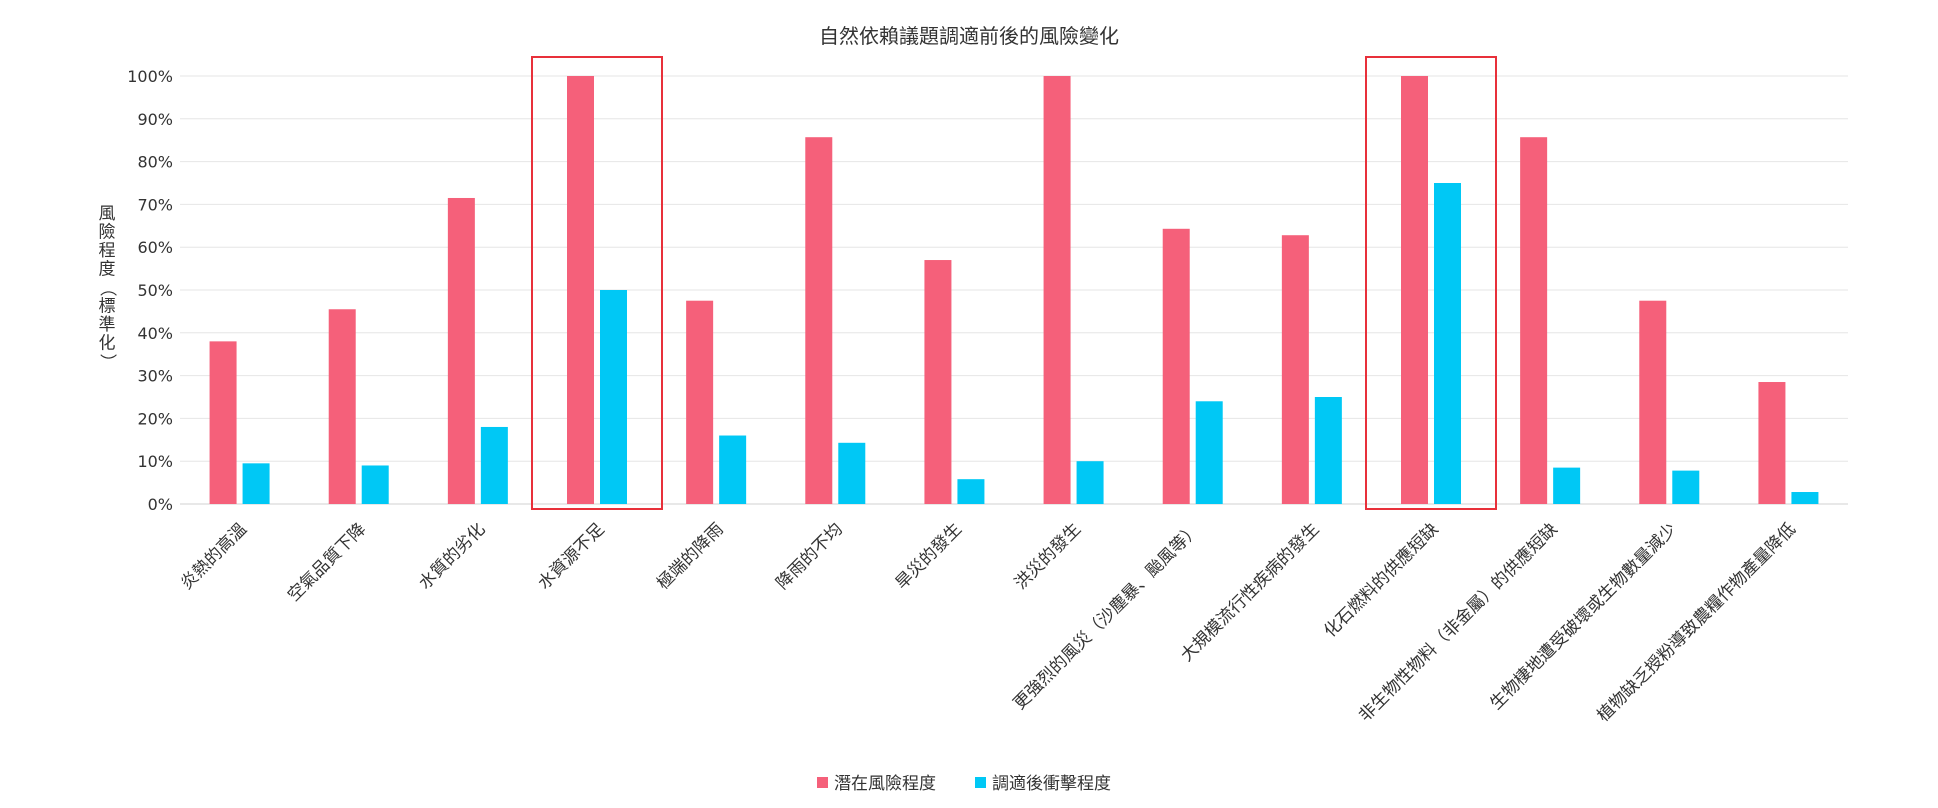 The height and width of the screenshot is (808, 1938). Describe the element at coordinates (155, 461) in the screenshot. I see `y-tick-label: 10%` at that location.